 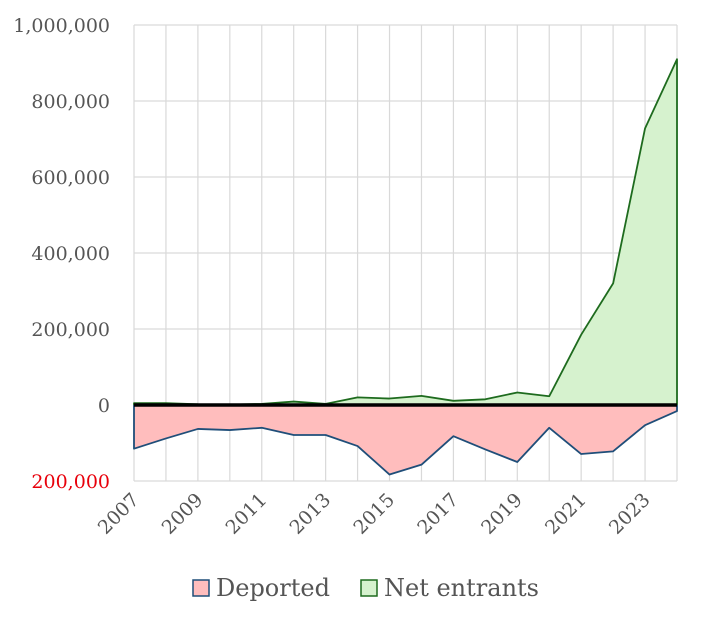 I want to click on x-tick-label: 2015, so click(x=374, y=514).